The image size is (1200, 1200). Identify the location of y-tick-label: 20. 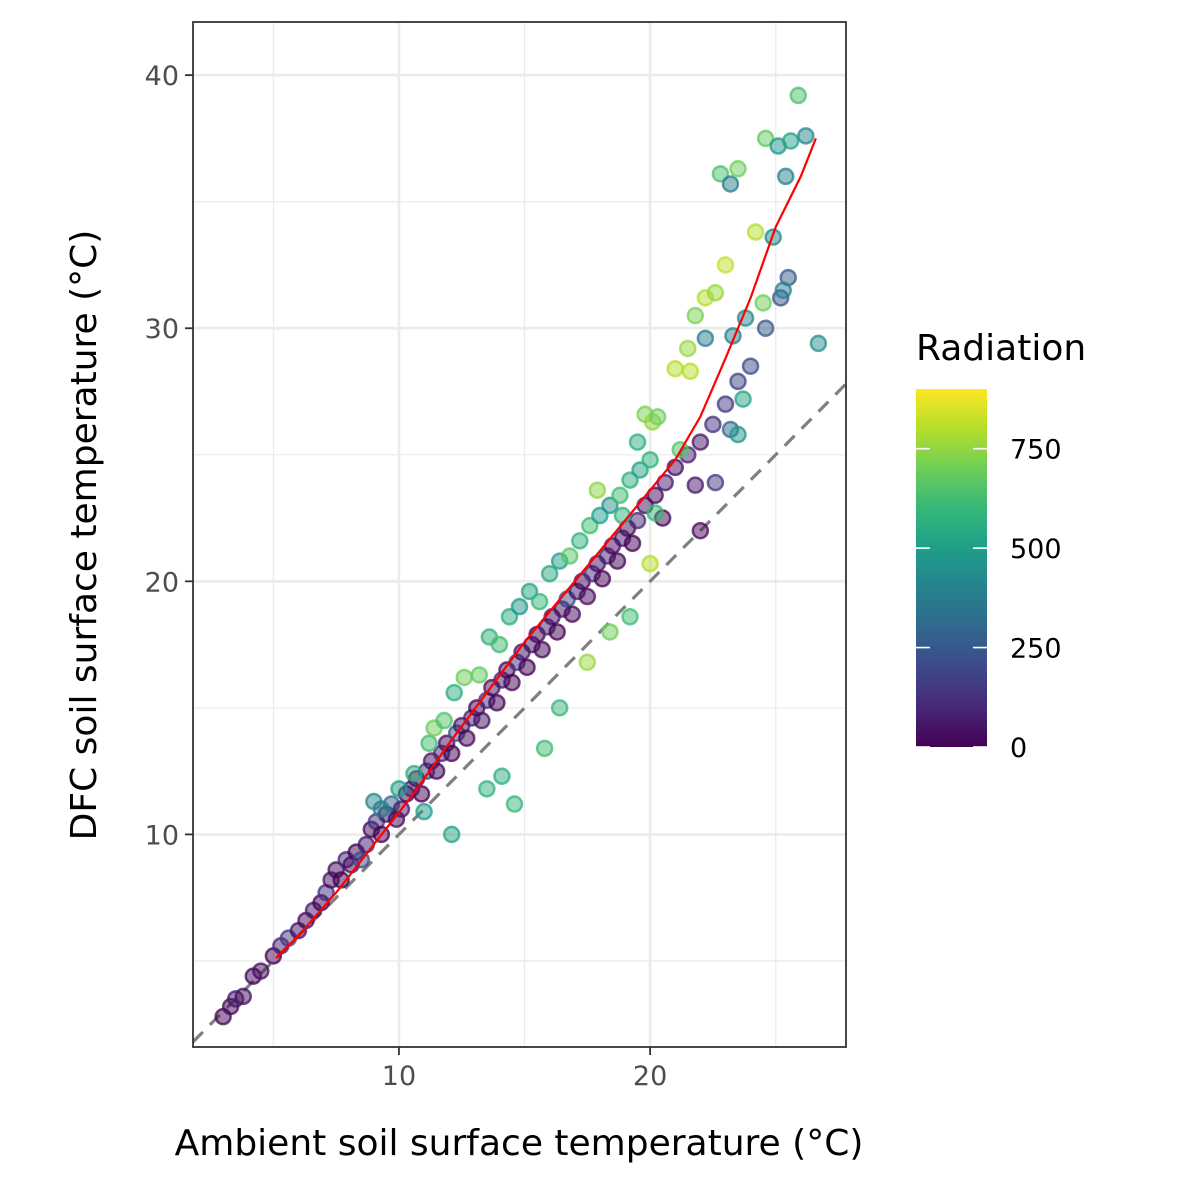
(162, 582).